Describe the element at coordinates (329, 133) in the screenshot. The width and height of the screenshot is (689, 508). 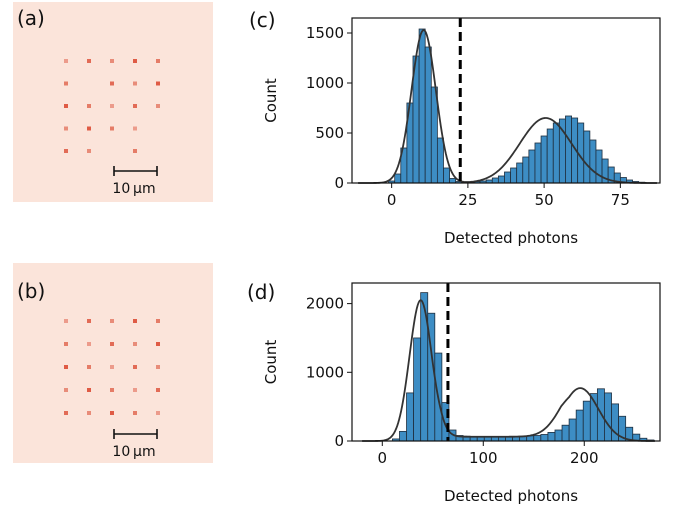
I see `y-tick-label: 500` at that location.